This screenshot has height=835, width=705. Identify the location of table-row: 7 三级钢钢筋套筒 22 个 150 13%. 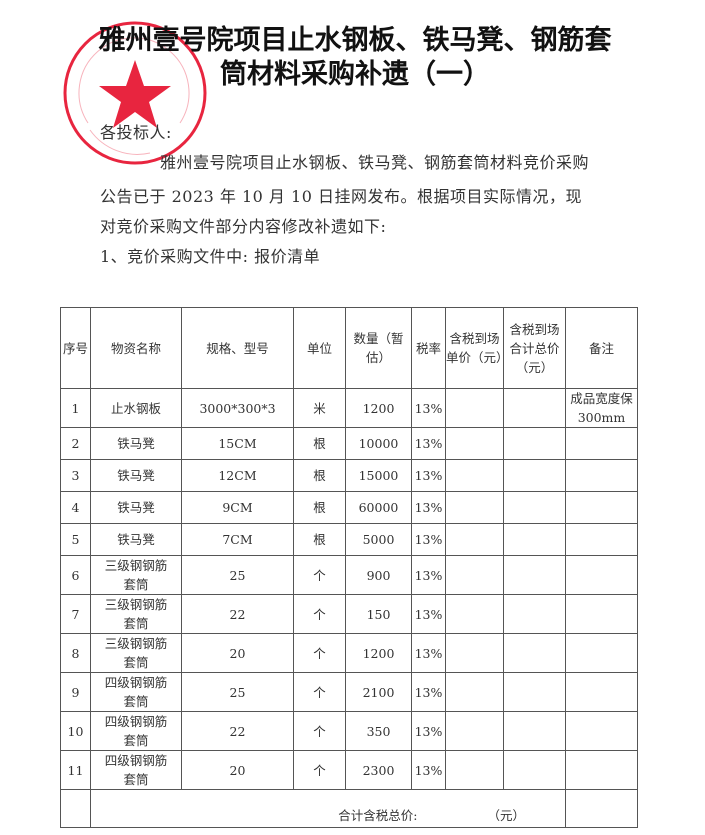
(349, 614).